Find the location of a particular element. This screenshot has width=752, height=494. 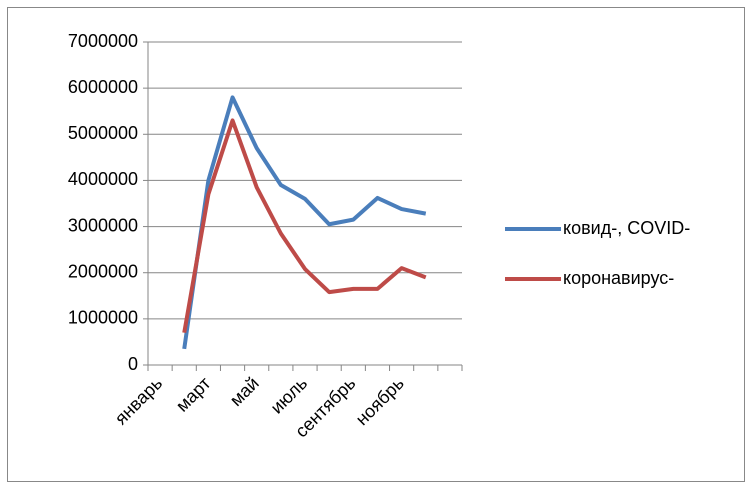

y-tick-label: 5000000 is located at coordinates (103, 133).